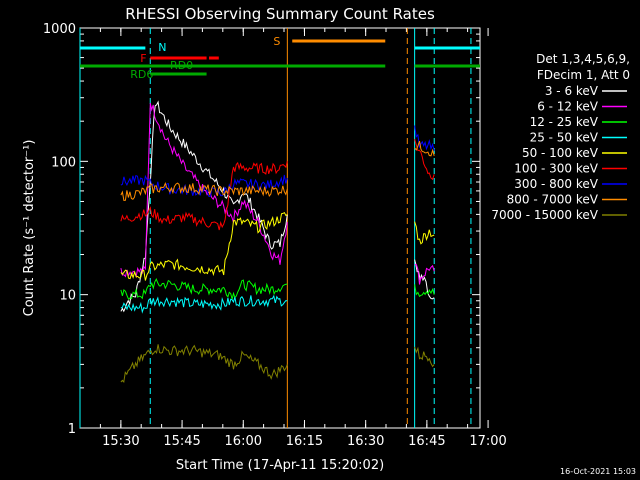  What do you see at coordinates (143, 58) in the screenshot?
I see `state-bar-label: F` at bounding box center [143, 58].